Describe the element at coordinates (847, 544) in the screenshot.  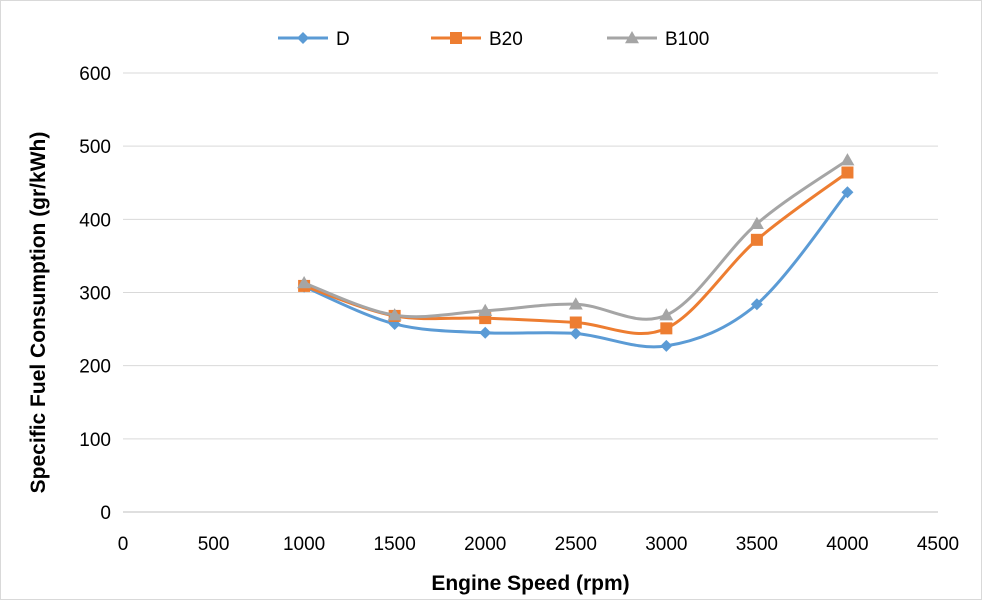
I see `x-tick-label: 4000` at that location.